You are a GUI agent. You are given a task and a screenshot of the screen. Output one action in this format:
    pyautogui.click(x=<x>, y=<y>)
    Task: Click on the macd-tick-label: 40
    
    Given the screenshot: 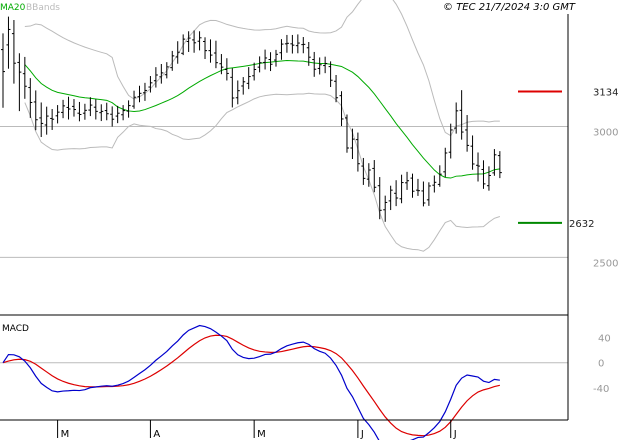 What is the action you would take?
    pyautogui.click(x=604, y=338)
    